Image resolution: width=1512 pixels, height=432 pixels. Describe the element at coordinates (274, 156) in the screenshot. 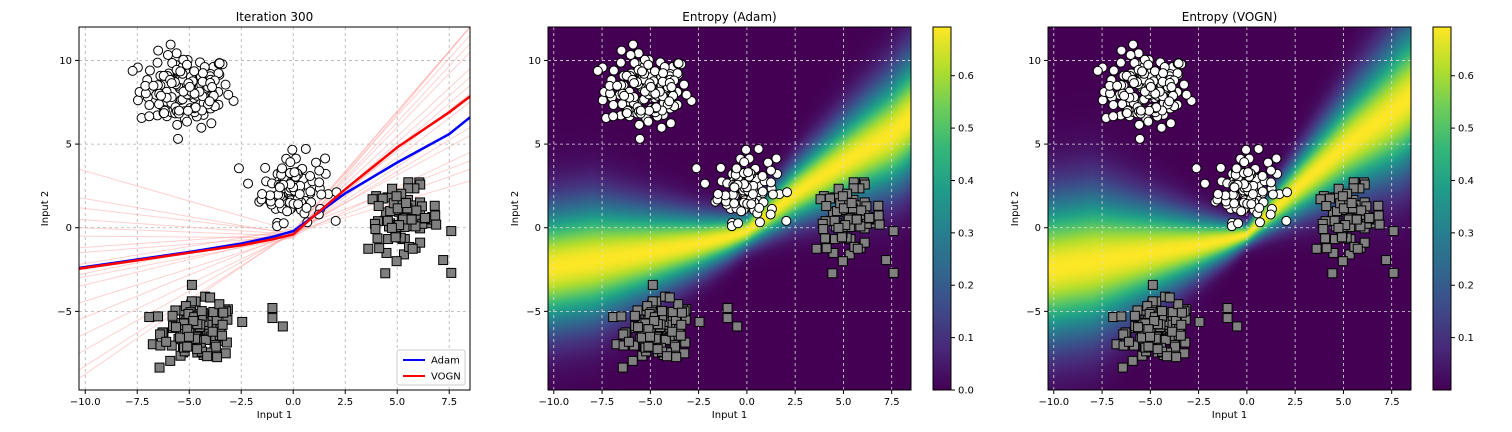

I see `posterior-sample-line` at that location.